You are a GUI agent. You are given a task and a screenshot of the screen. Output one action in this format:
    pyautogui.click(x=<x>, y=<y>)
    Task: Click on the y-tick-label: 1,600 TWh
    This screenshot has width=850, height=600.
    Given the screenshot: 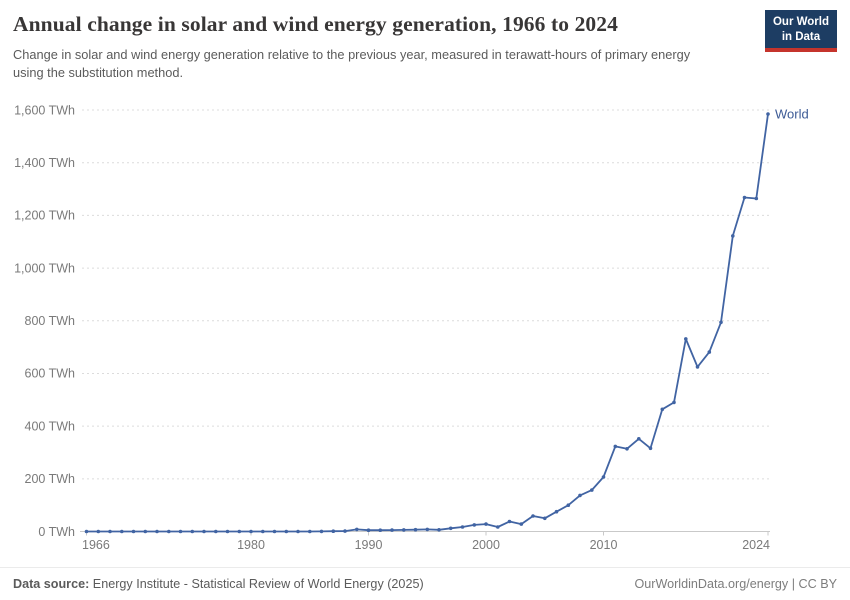 What is the action you would take?
    pyautogui.click(x=44, y=110)
    